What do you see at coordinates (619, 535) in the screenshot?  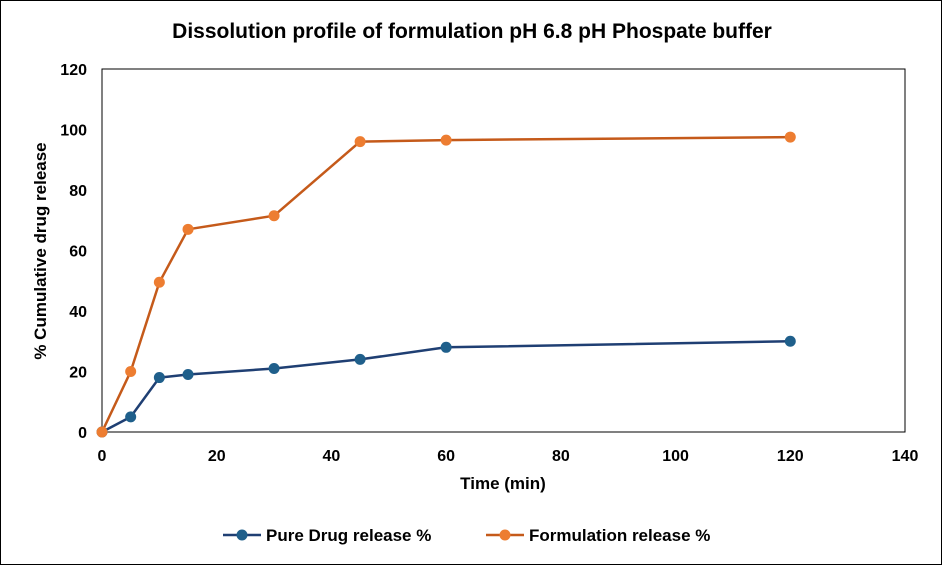 I see `legend-label: Formulation release %` at bounding box center [619, 535].